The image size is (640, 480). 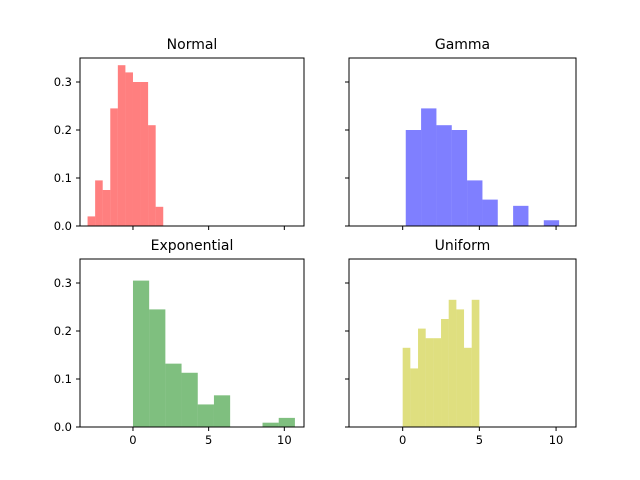 What do you see at coordinates (192, 45) in the screenshot?
I see `subplot-title: Normal` at bounding box center [192, 45].